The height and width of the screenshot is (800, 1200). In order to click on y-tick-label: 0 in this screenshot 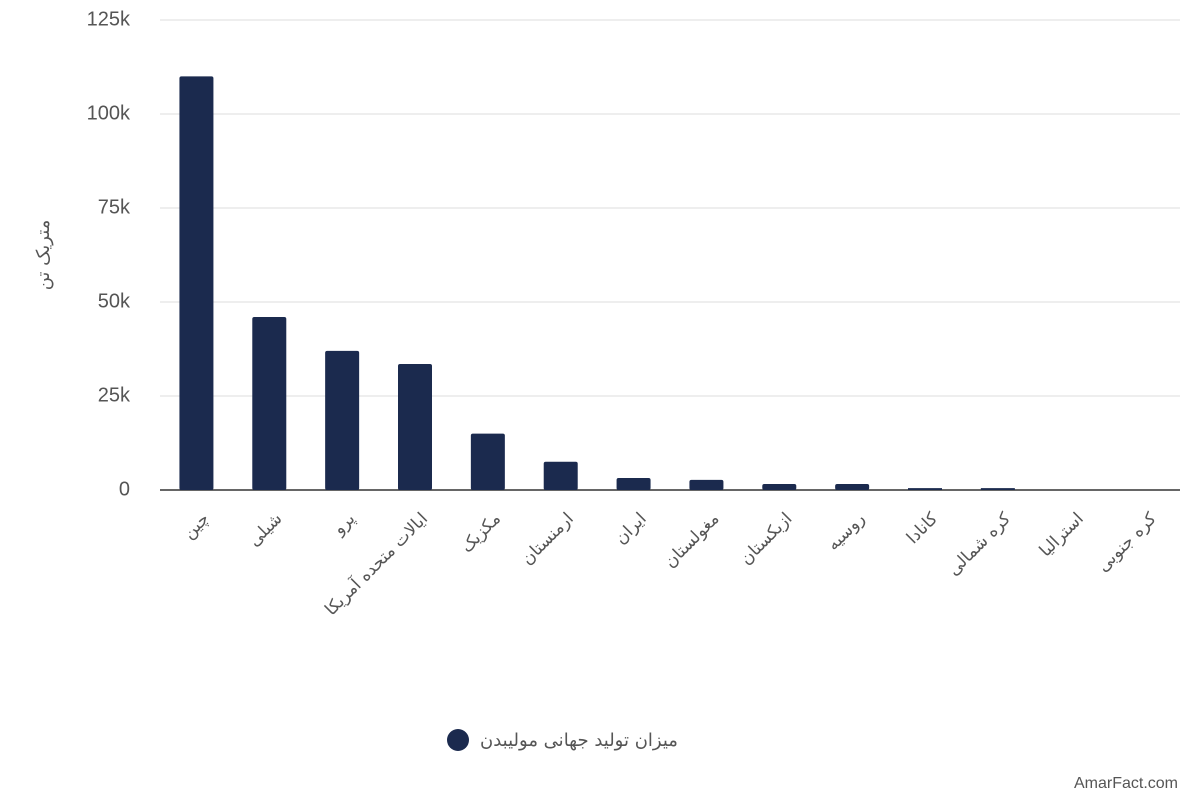, I will do `click(124, 489)`.